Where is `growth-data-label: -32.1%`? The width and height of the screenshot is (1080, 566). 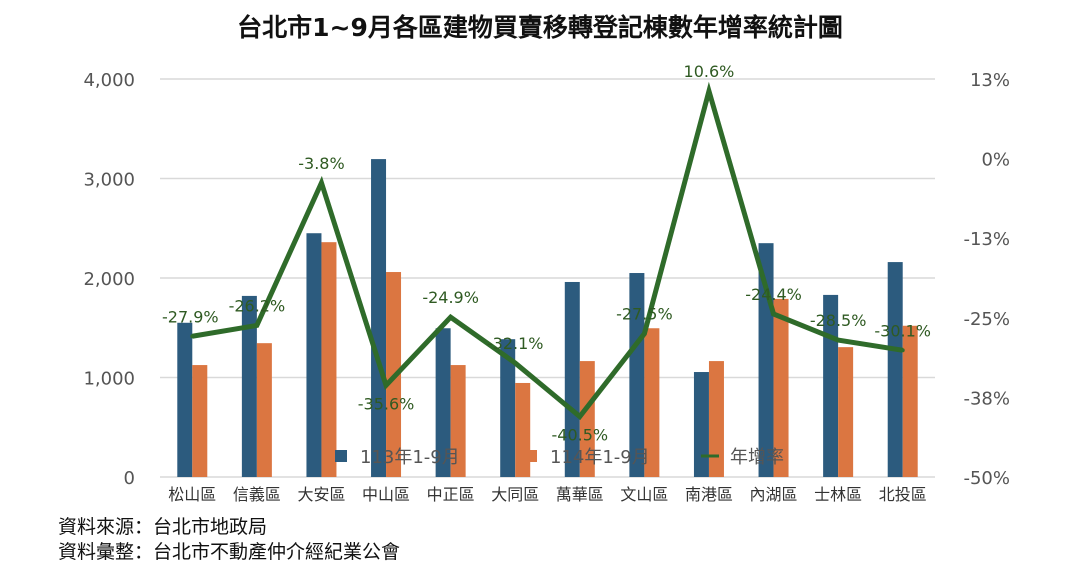 growth-data-label: -32.1% is located at coordinates (515, 343).